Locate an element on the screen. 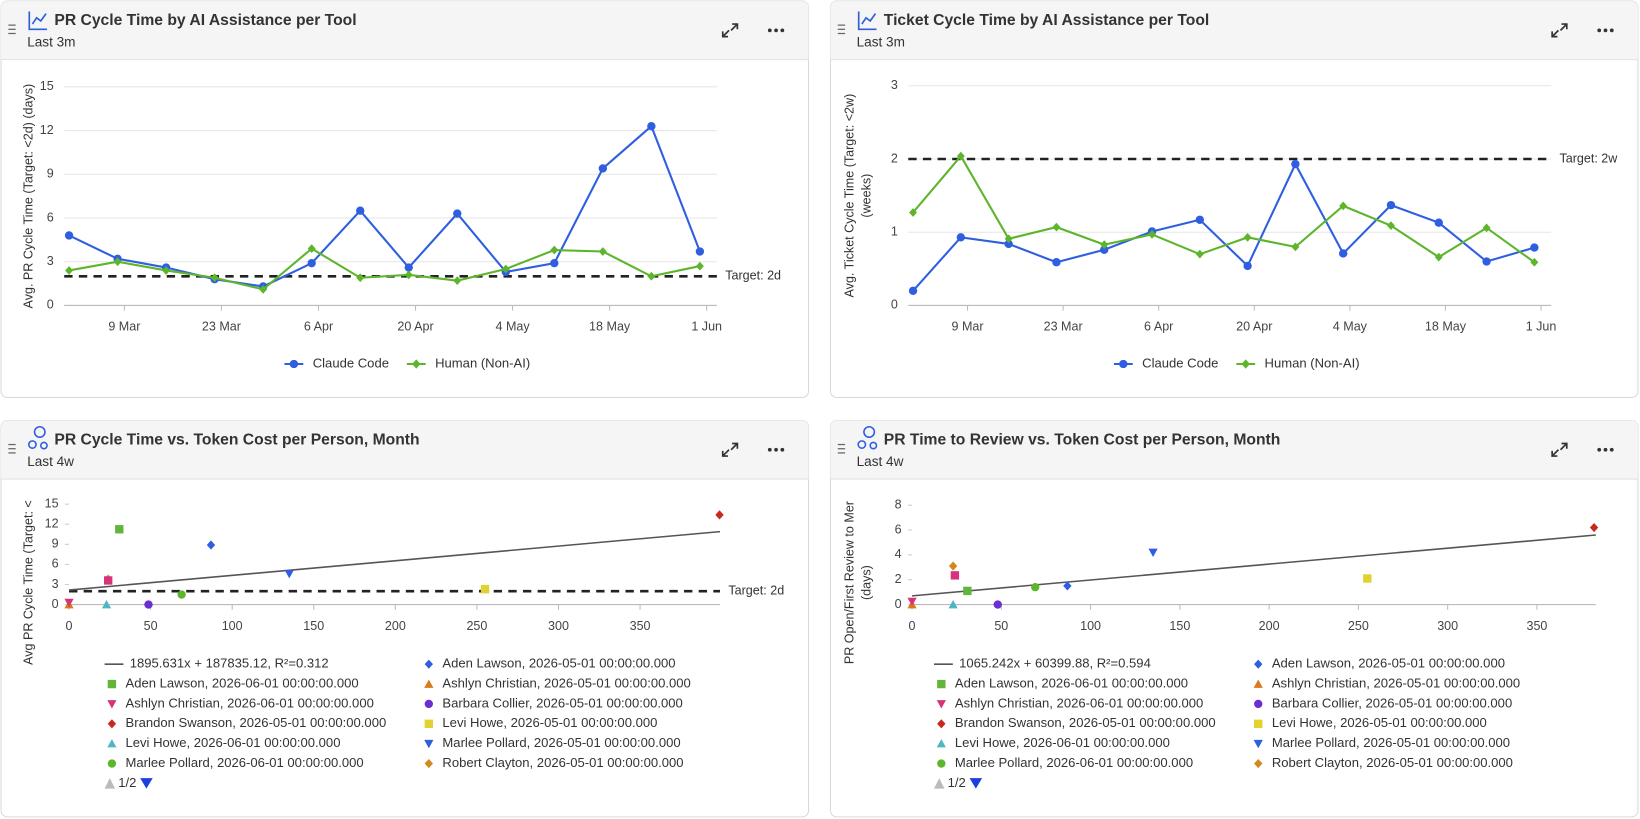 This screenshot has width=1640, height=819. x-tick-label: 1 Jun is located at coordinates (1541, 327).